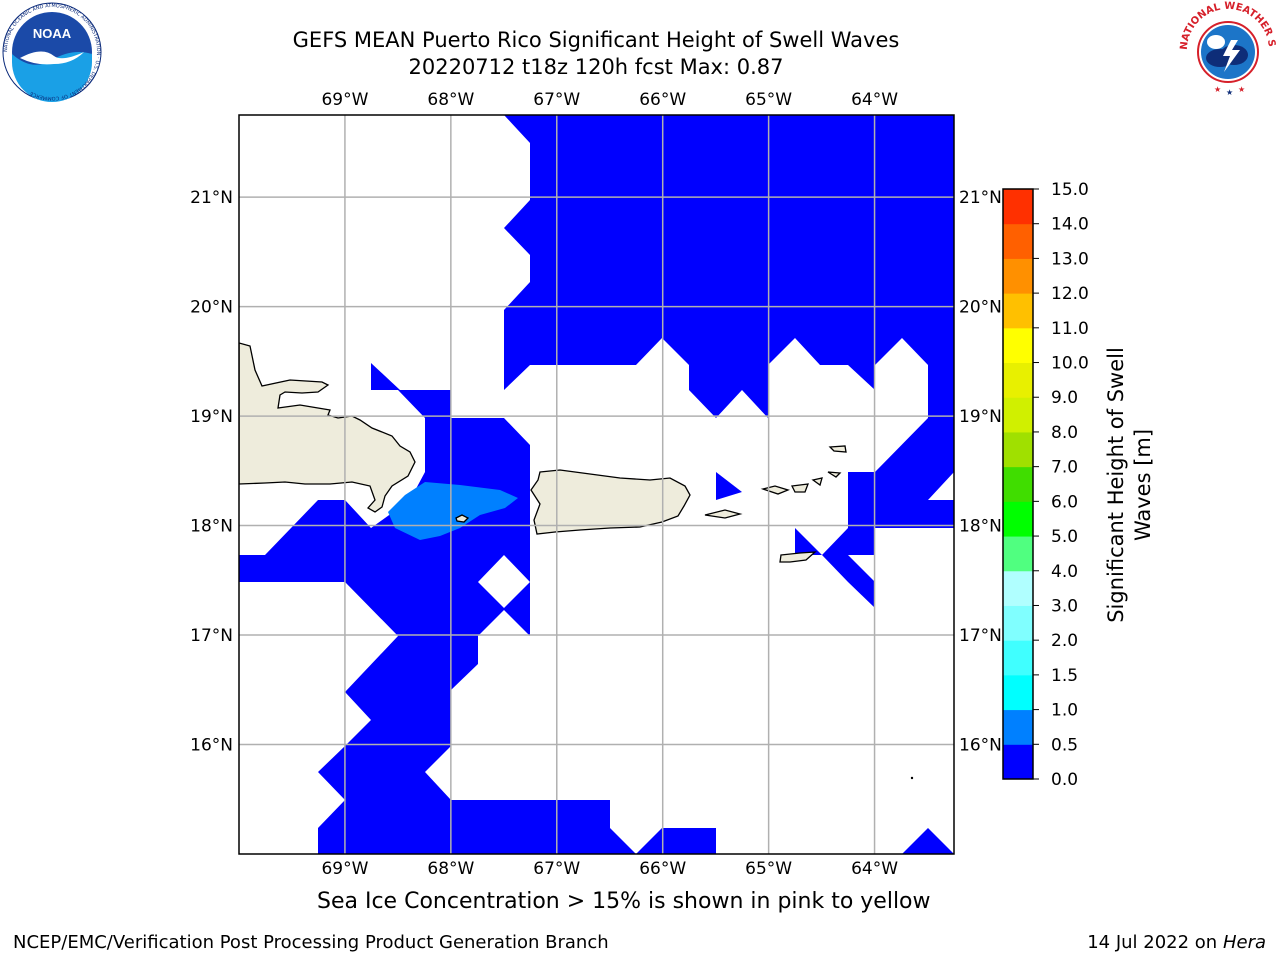  Describe the element at coordinates (874, 869) in the screenshot. I see `lon-tick-bottom-5: 64°W` at that location.